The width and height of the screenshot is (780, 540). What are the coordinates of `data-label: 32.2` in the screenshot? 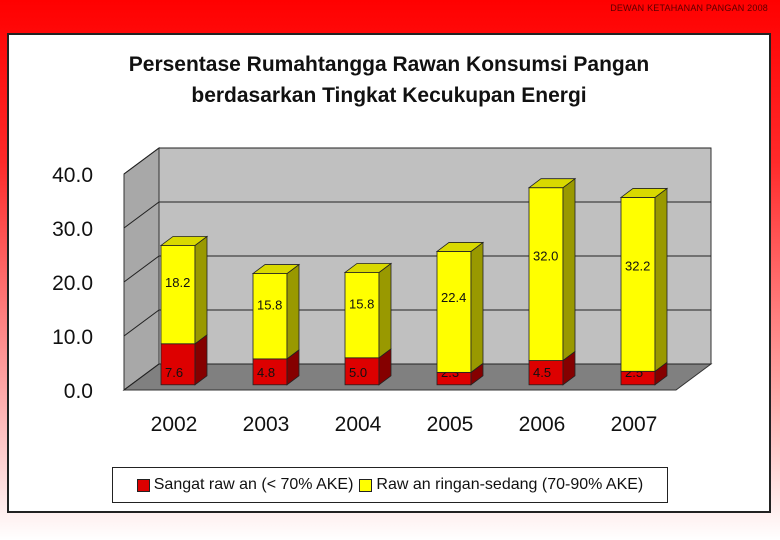 It's located at (637, 265).